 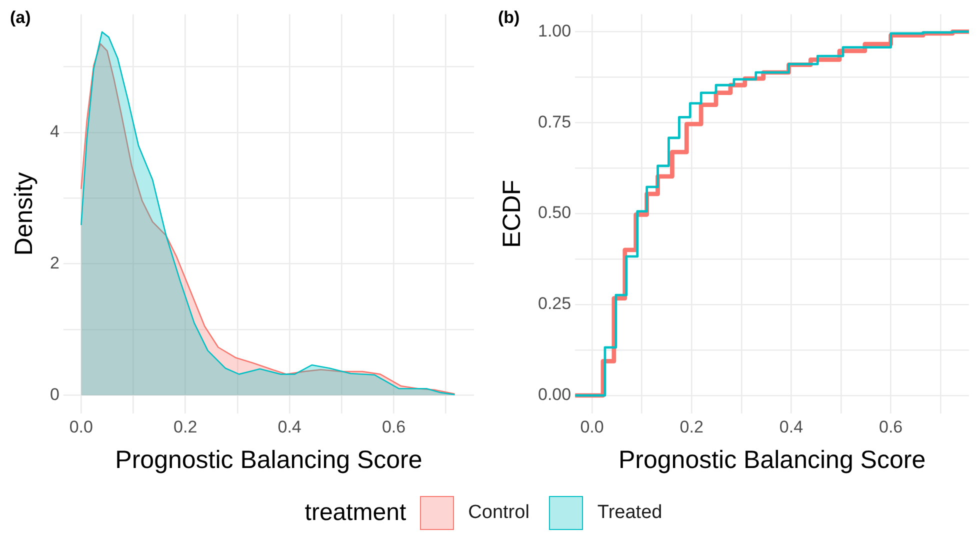 What do you see at coordinates (512, 214) in the screenshot?
I see `y-axis-title: ECDF` at bounding box center [512, 214].